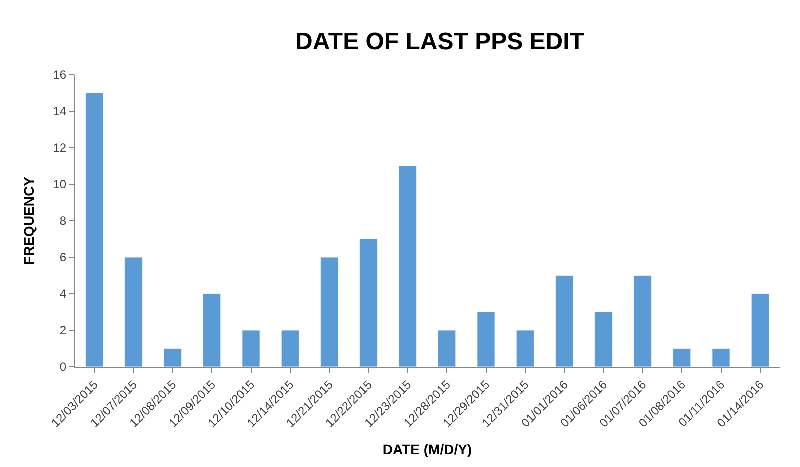  What do you see at coordinates (63, 294) in the screenshot?
I see `y-tick-label: 4` at bounding box center [63, 294].